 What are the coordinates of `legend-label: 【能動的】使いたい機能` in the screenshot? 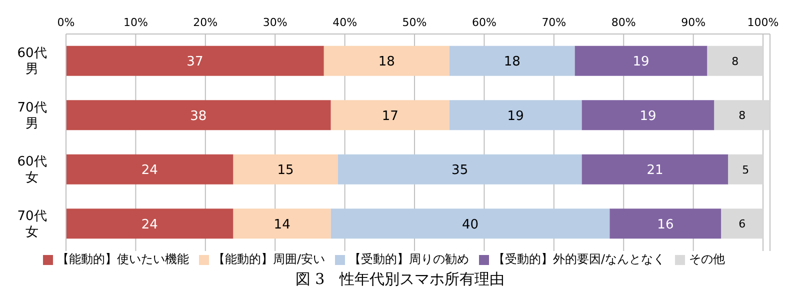 It's located at (122, 259).